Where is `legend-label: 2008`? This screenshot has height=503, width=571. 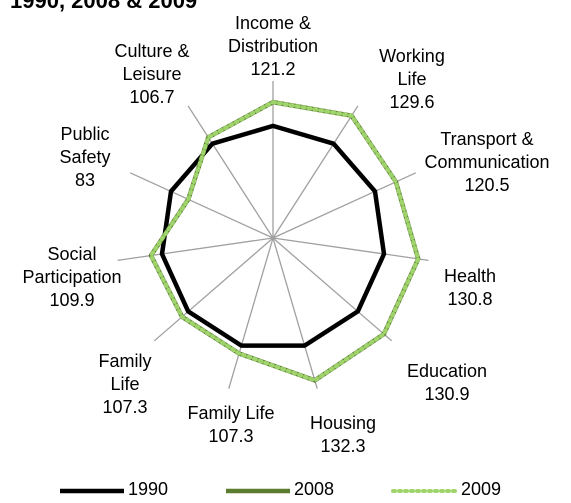 legend-label: 2008 is located at coordinates (314, 489).